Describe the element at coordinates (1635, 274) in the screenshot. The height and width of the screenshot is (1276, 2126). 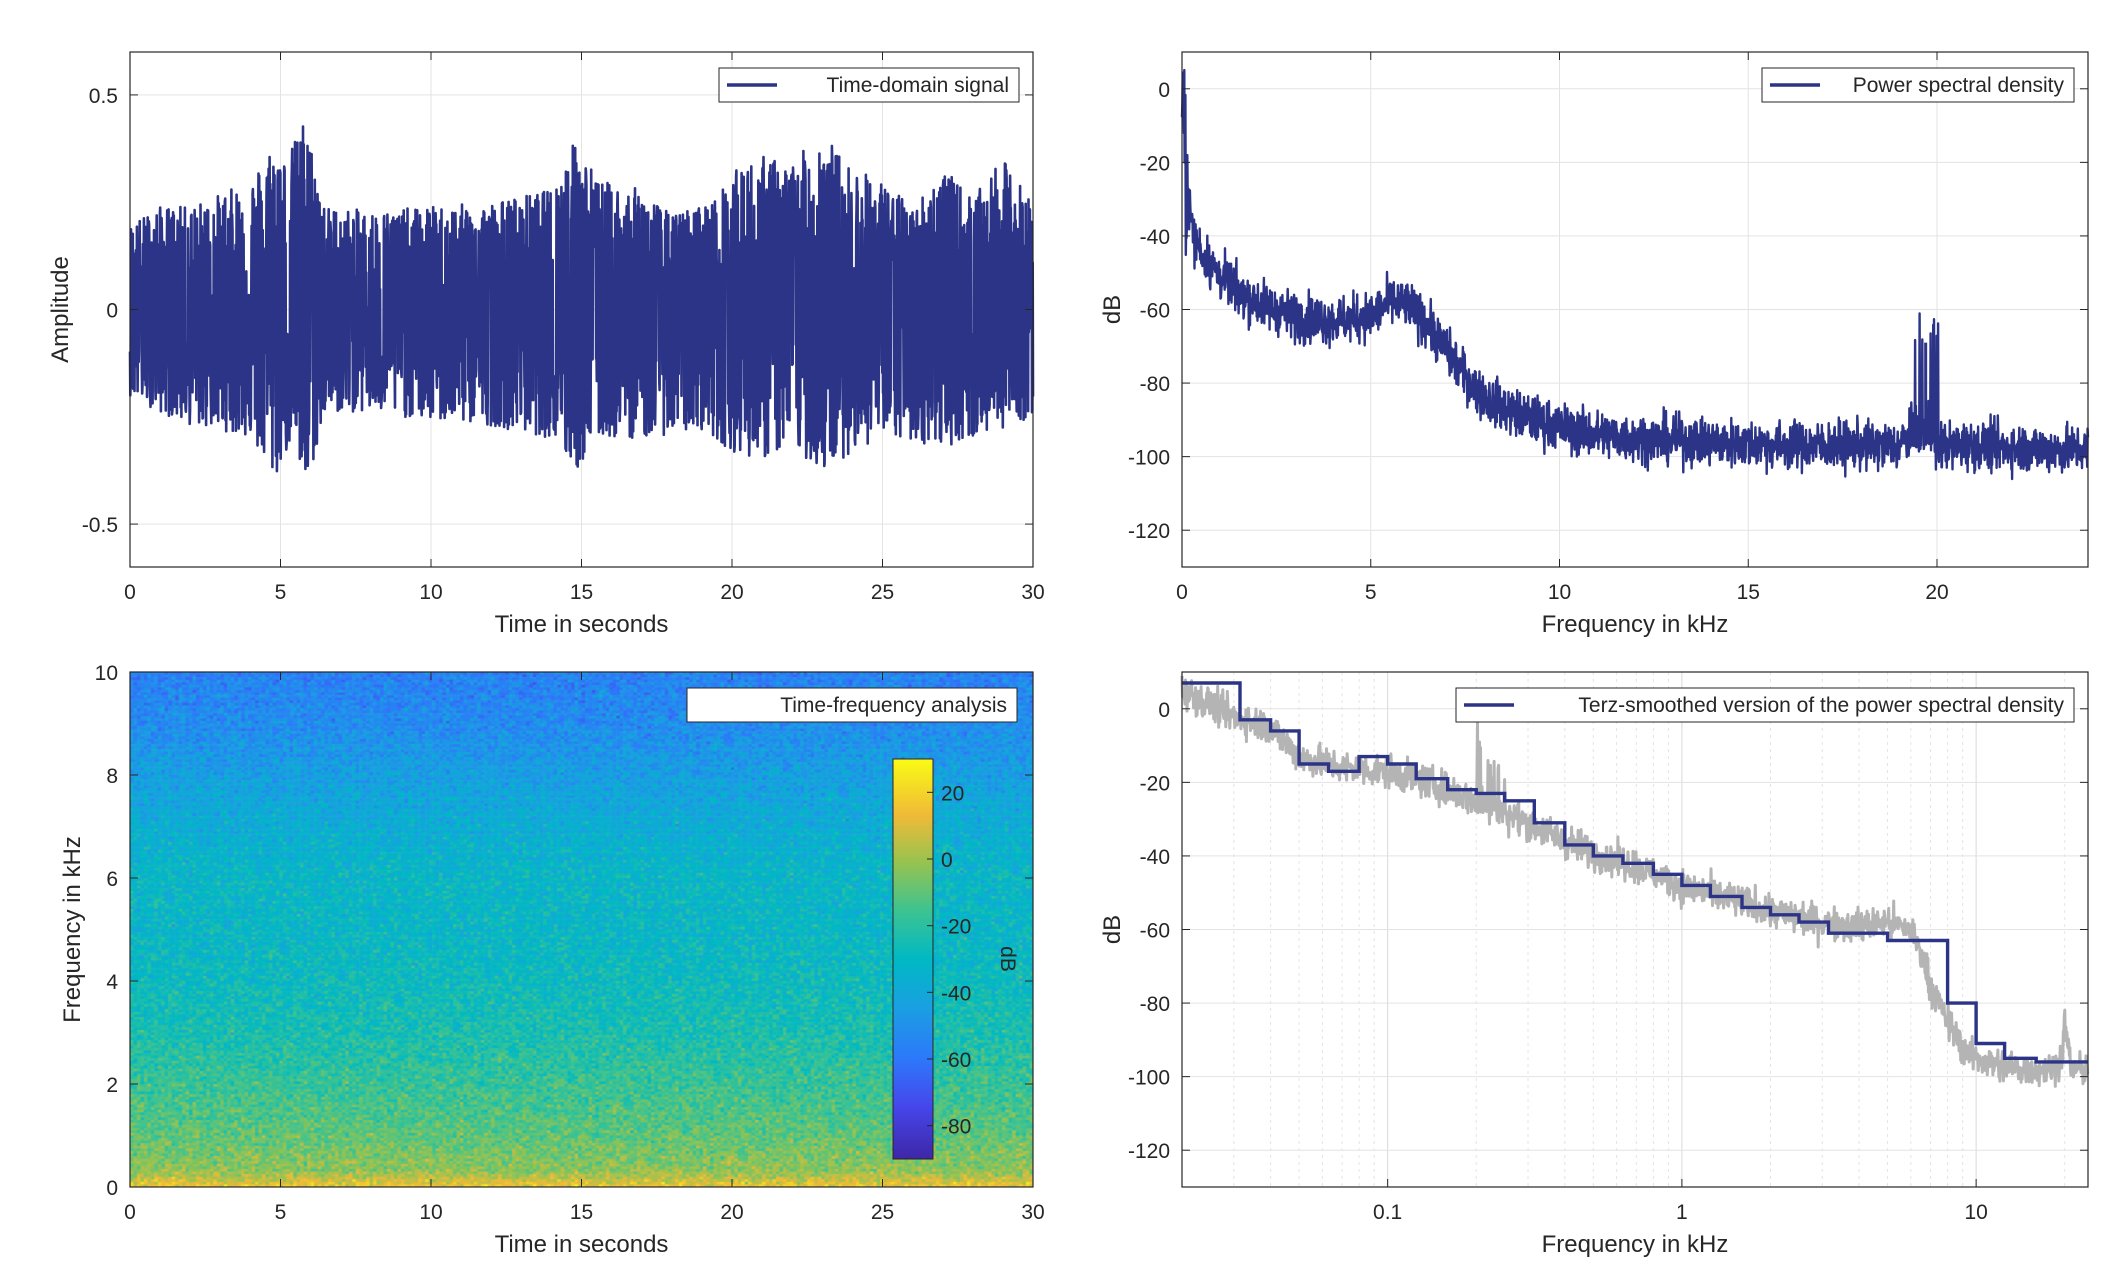
I see `psd-line` at that location.